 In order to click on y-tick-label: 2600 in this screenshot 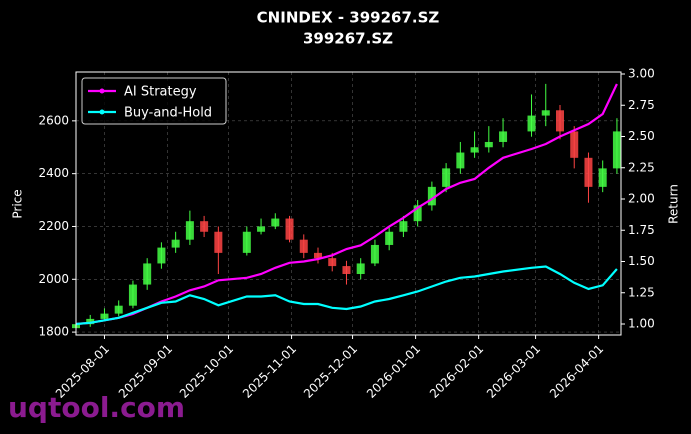, I will do `click(53, 120)`.